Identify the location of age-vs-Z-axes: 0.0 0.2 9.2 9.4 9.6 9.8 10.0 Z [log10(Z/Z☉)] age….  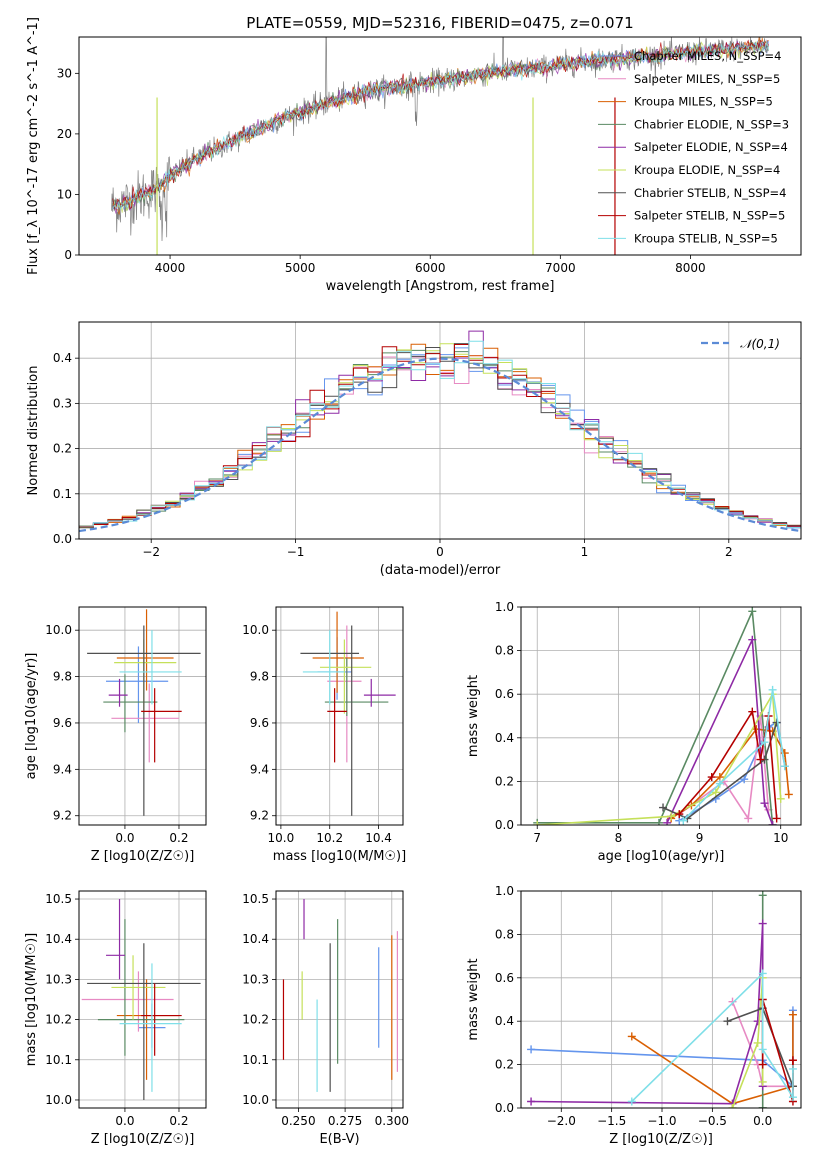
(115, 735).